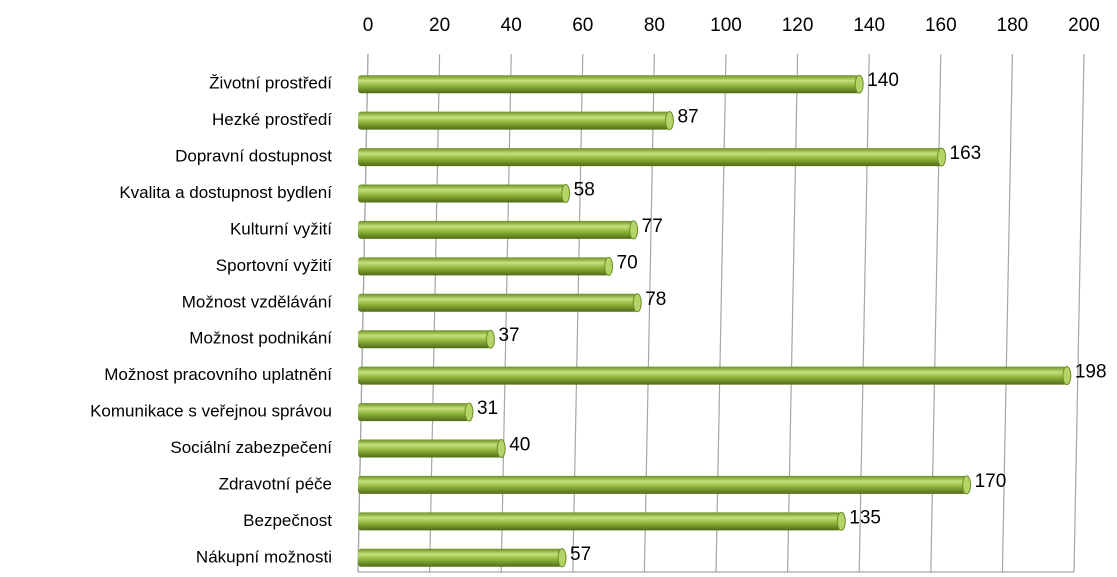  Describe the element at coordinates (511, 25) in the screenshot. I see `x-tick-label: 40` at that location.